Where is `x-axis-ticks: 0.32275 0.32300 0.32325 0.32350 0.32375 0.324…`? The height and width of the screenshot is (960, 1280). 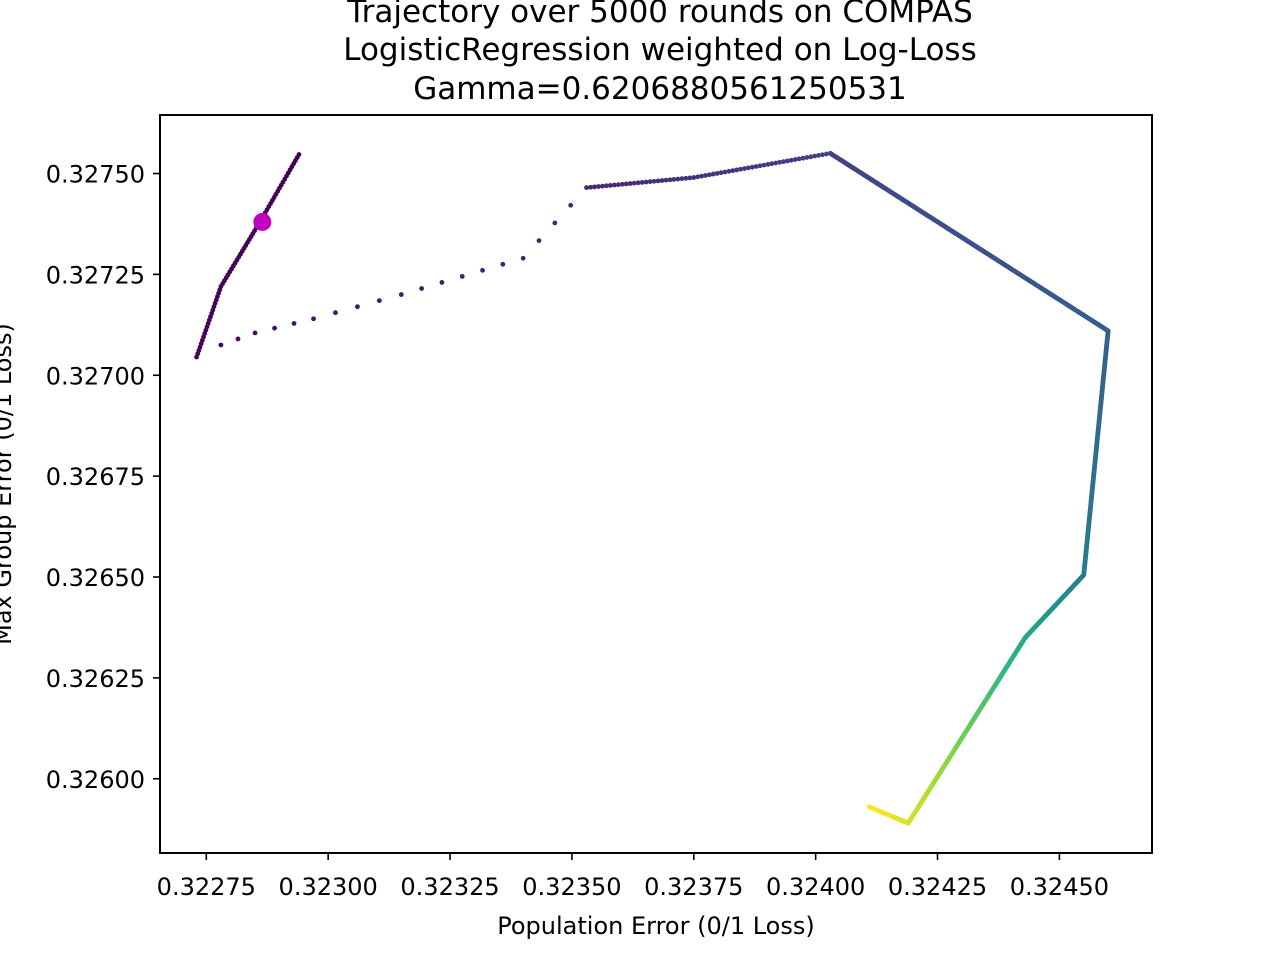
x-axis-ticks: 0.32275 0.32300 0.32325 0.32350 0.32375 0.324… is located at coordinates (633, 877).